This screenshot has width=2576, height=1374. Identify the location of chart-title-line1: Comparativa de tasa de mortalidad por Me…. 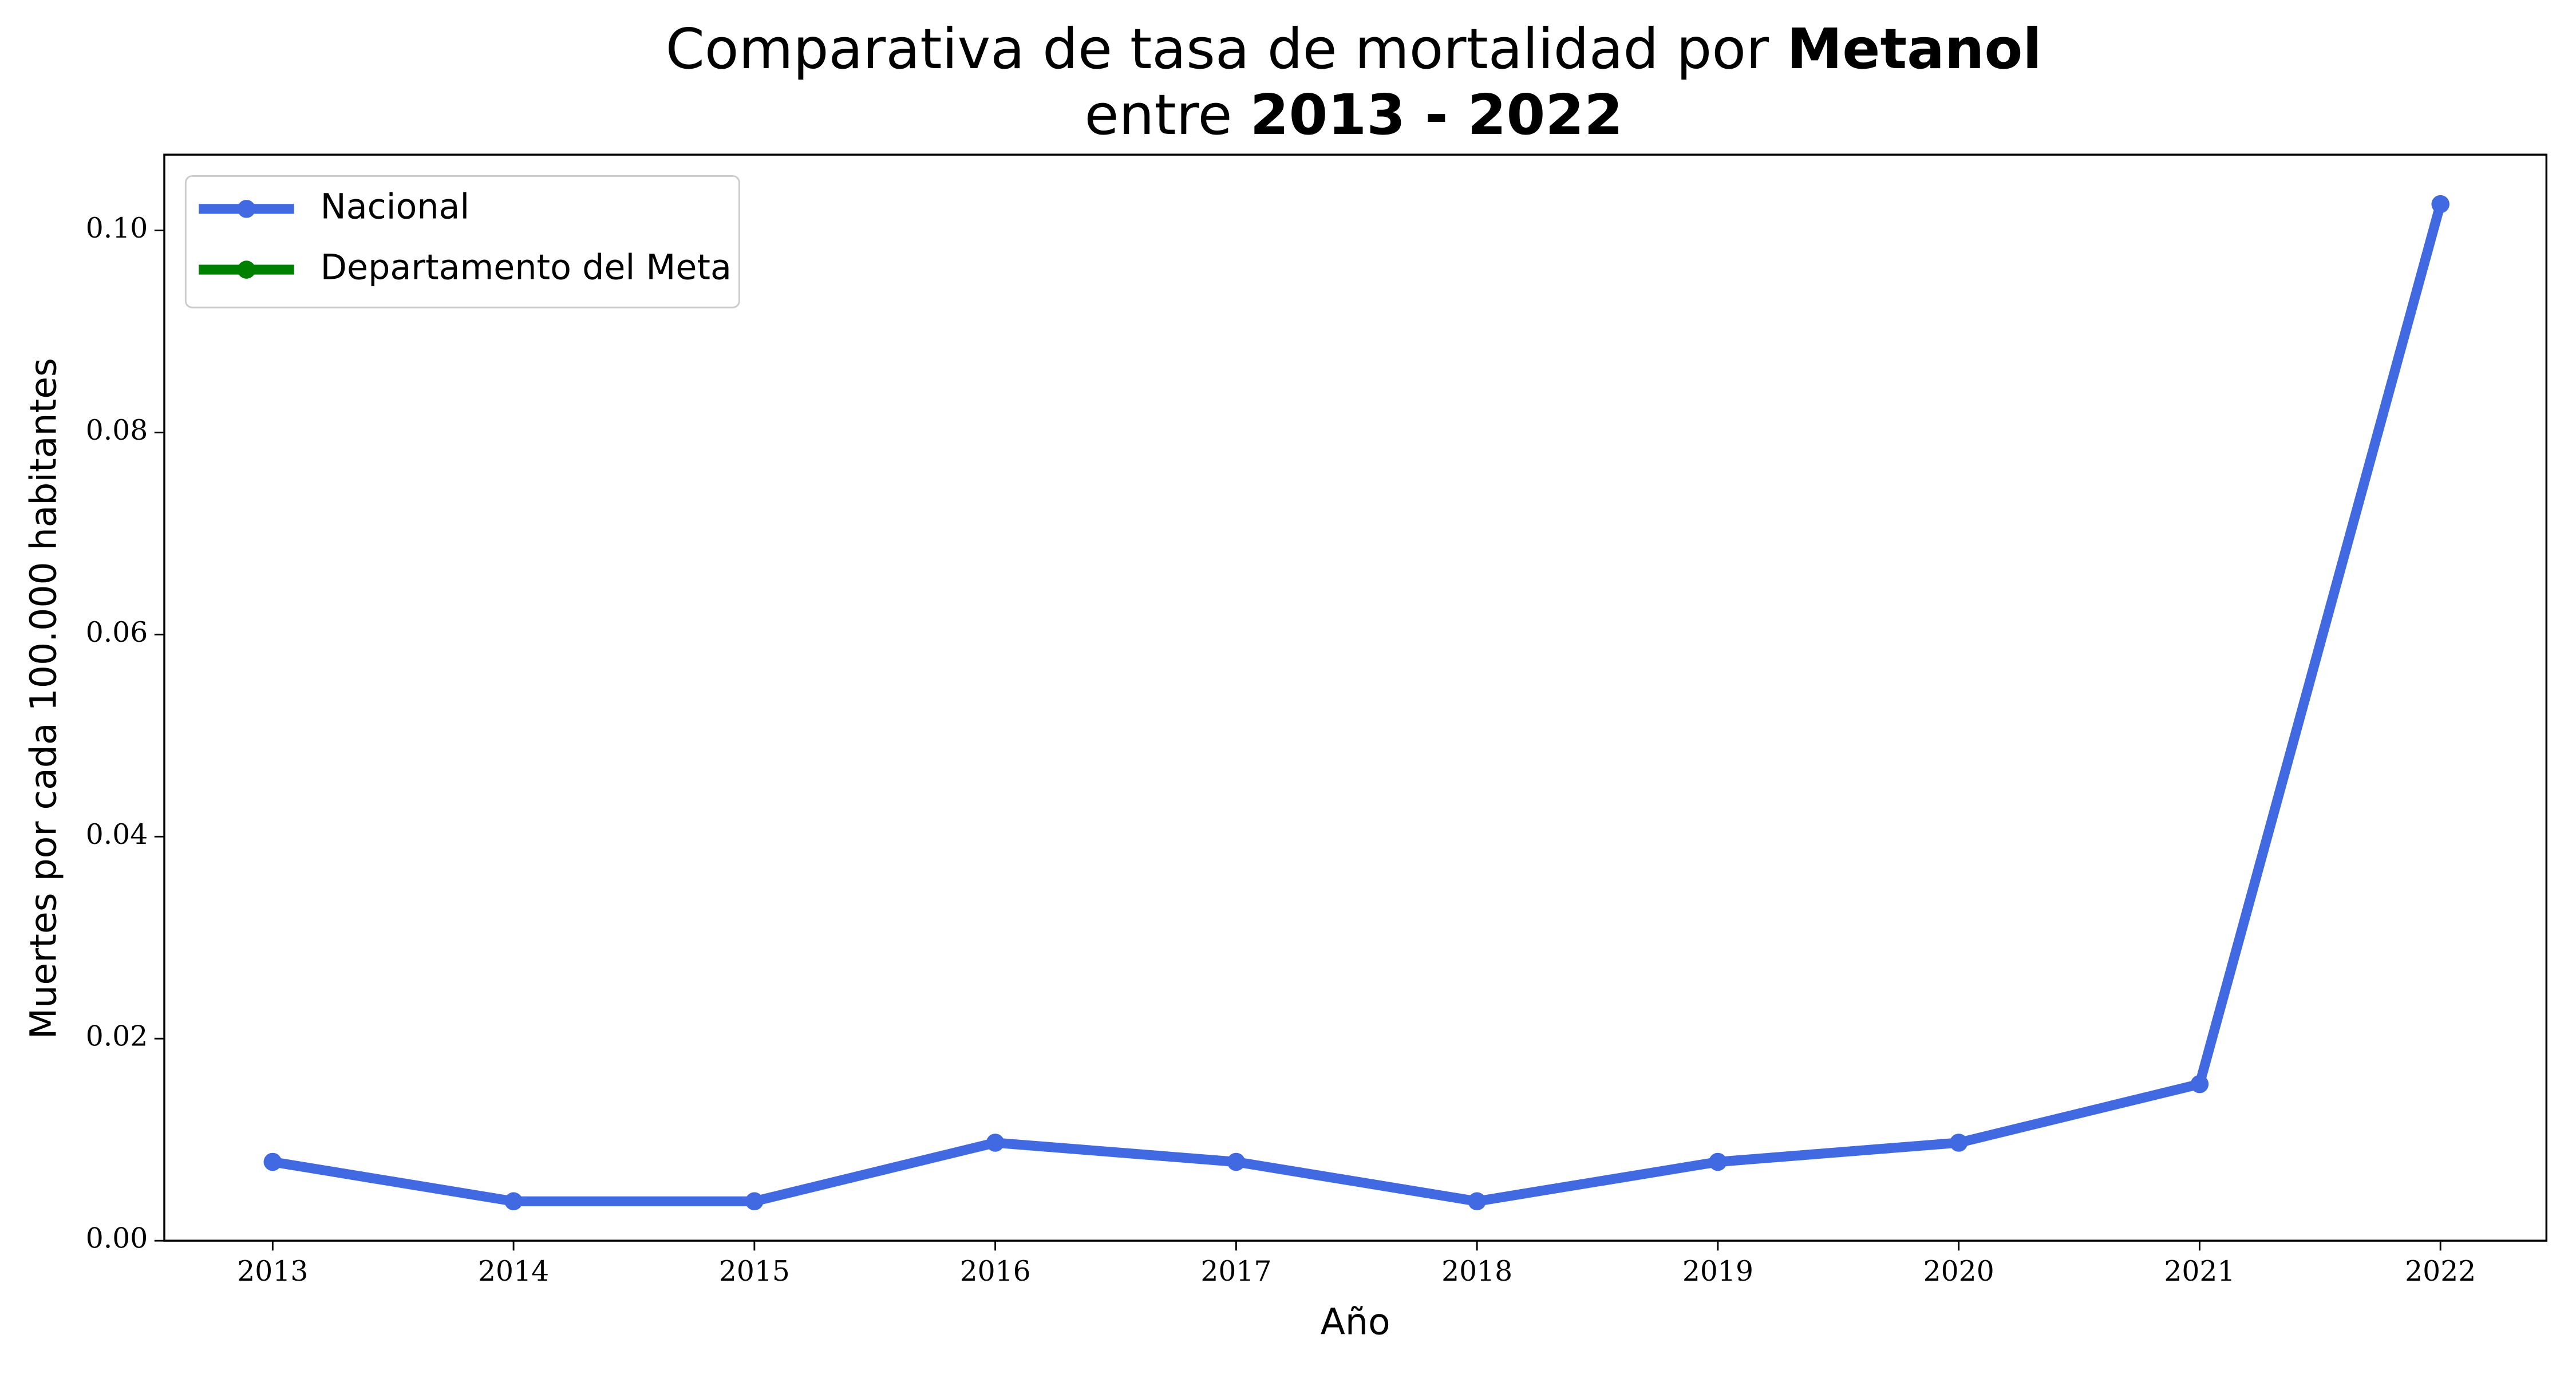
(1354, 50).